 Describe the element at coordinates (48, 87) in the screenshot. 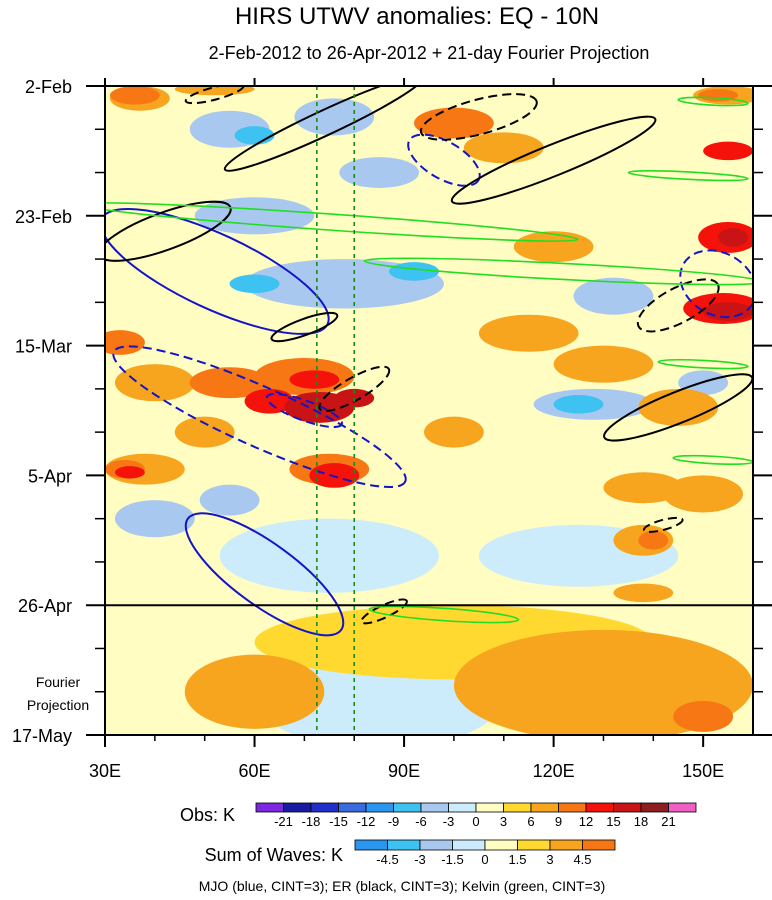

I see `y-tick-label: 2-Feb` at that location.